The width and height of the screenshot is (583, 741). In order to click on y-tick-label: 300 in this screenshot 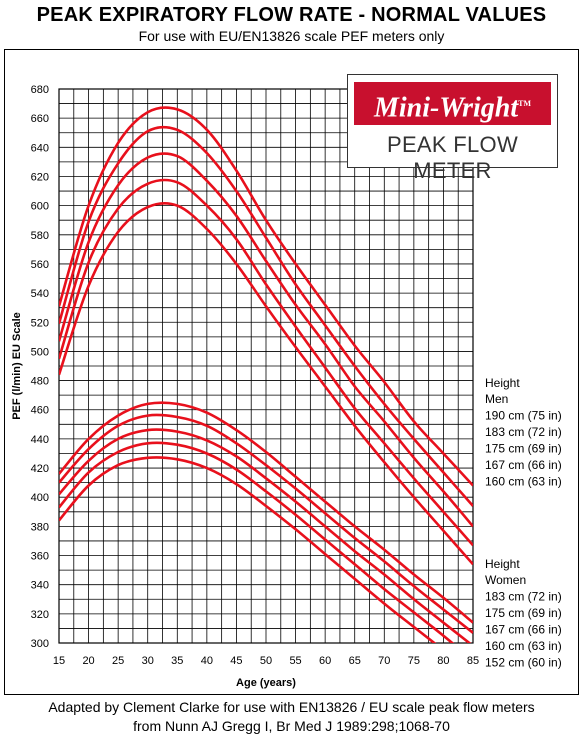, I will do `click(40, 644)`.